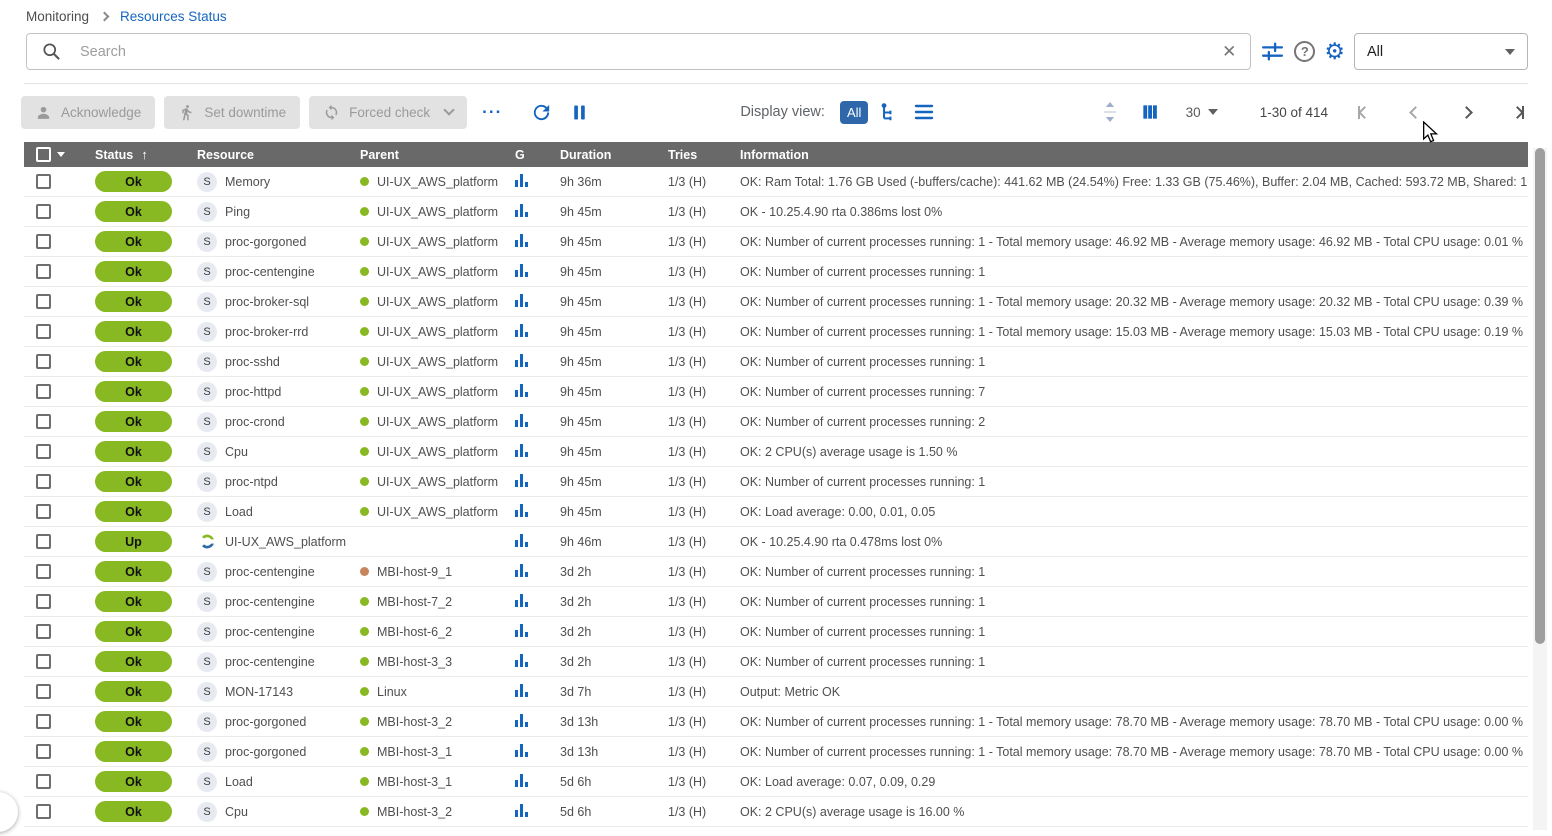 The image size is (1552, 836). I want to click on resource-name: Load, so click(239, 511).